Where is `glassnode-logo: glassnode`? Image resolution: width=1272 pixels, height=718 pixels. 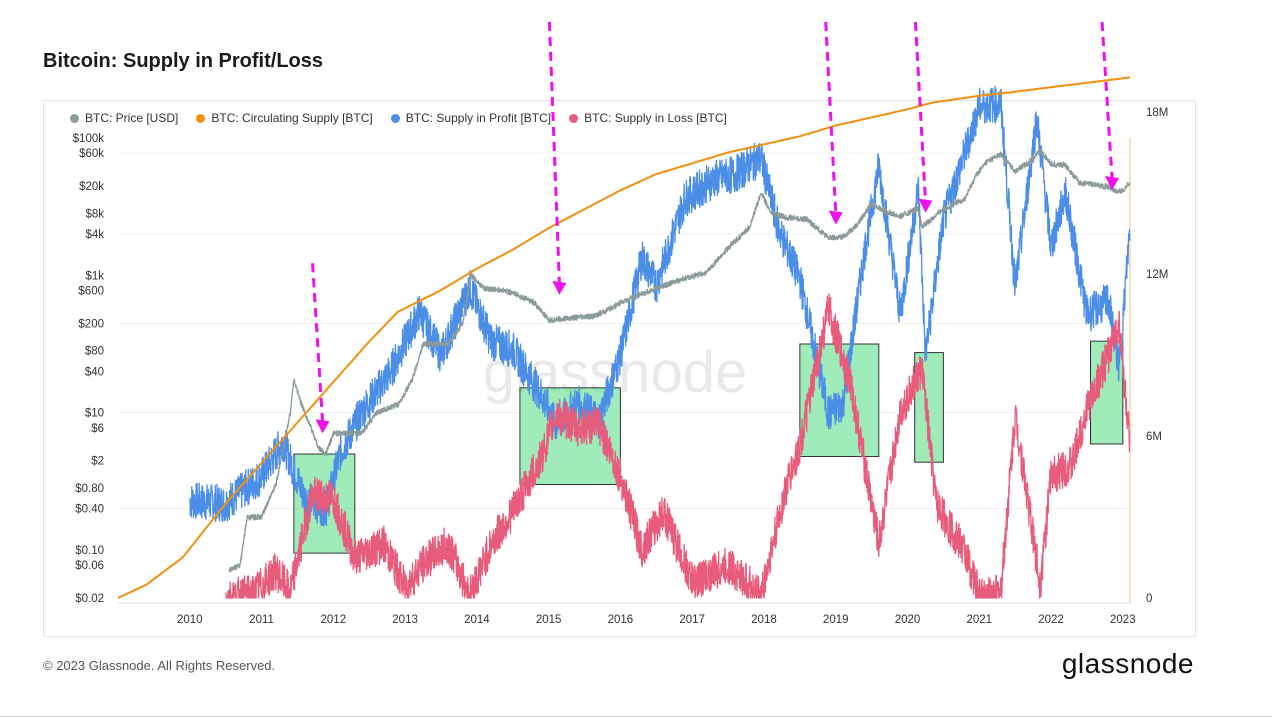 glassnode-logo: glassnode is located at coordinates (1127, 663).